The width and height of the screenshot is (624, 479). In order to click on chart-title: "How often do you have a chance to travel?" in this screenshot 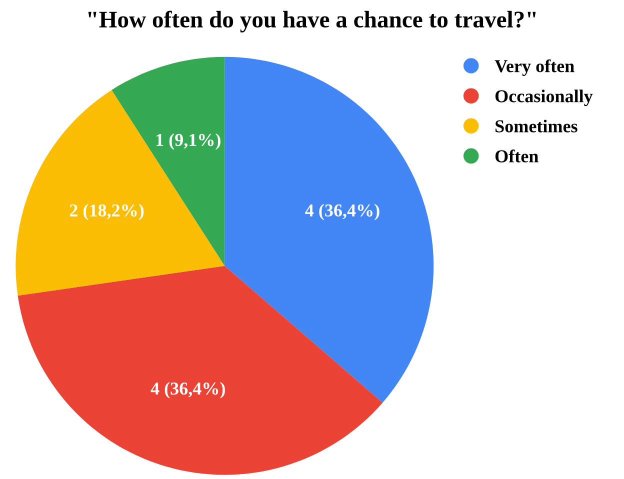, I will do `click(312, 21)`.